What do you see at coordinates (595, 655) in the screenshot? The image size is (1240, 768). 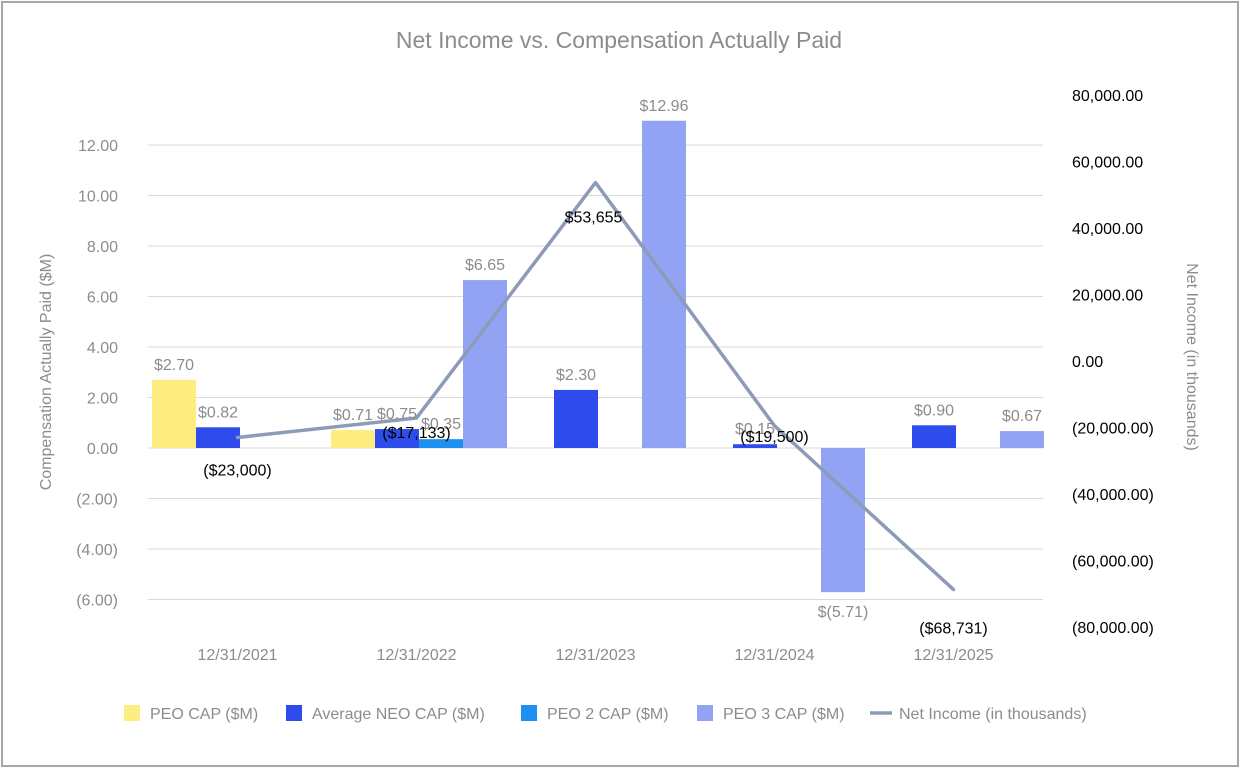 I see `x-tick-label: 12/31/2023` at bounding box center [595, 655].